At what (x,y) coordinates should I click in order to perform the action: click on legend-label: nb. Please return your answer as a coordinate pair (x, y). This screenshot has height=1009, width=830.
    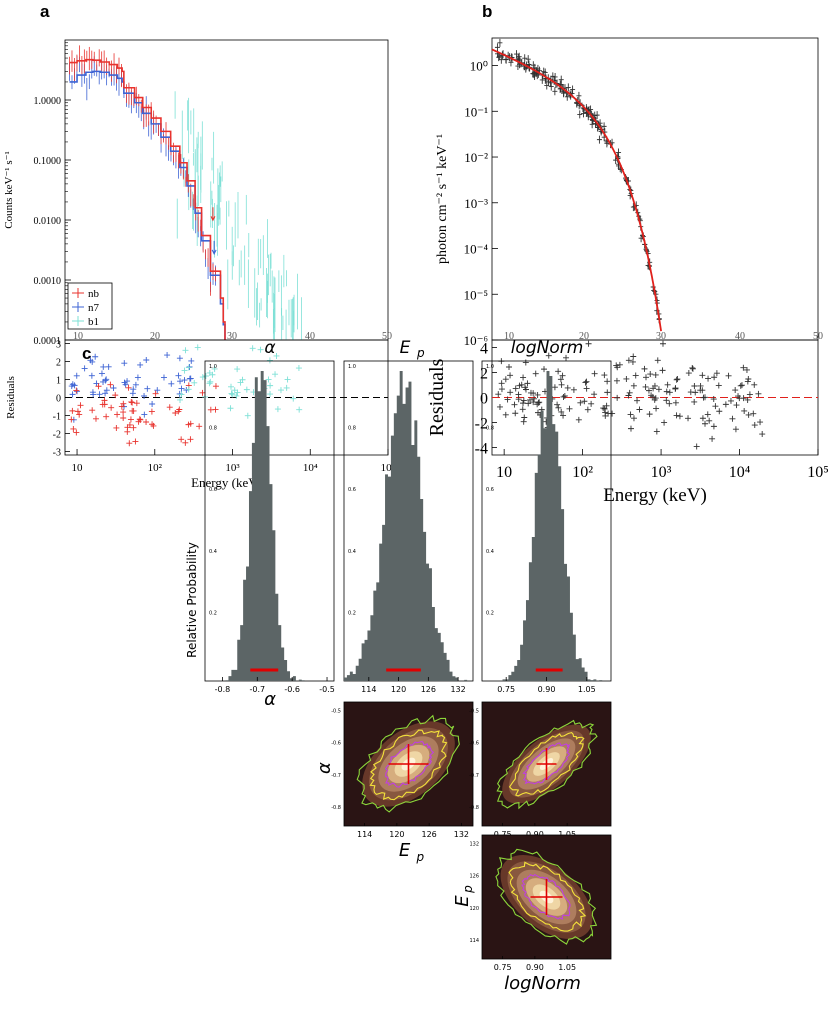
    Looking at the image, I should click on (94, 294).